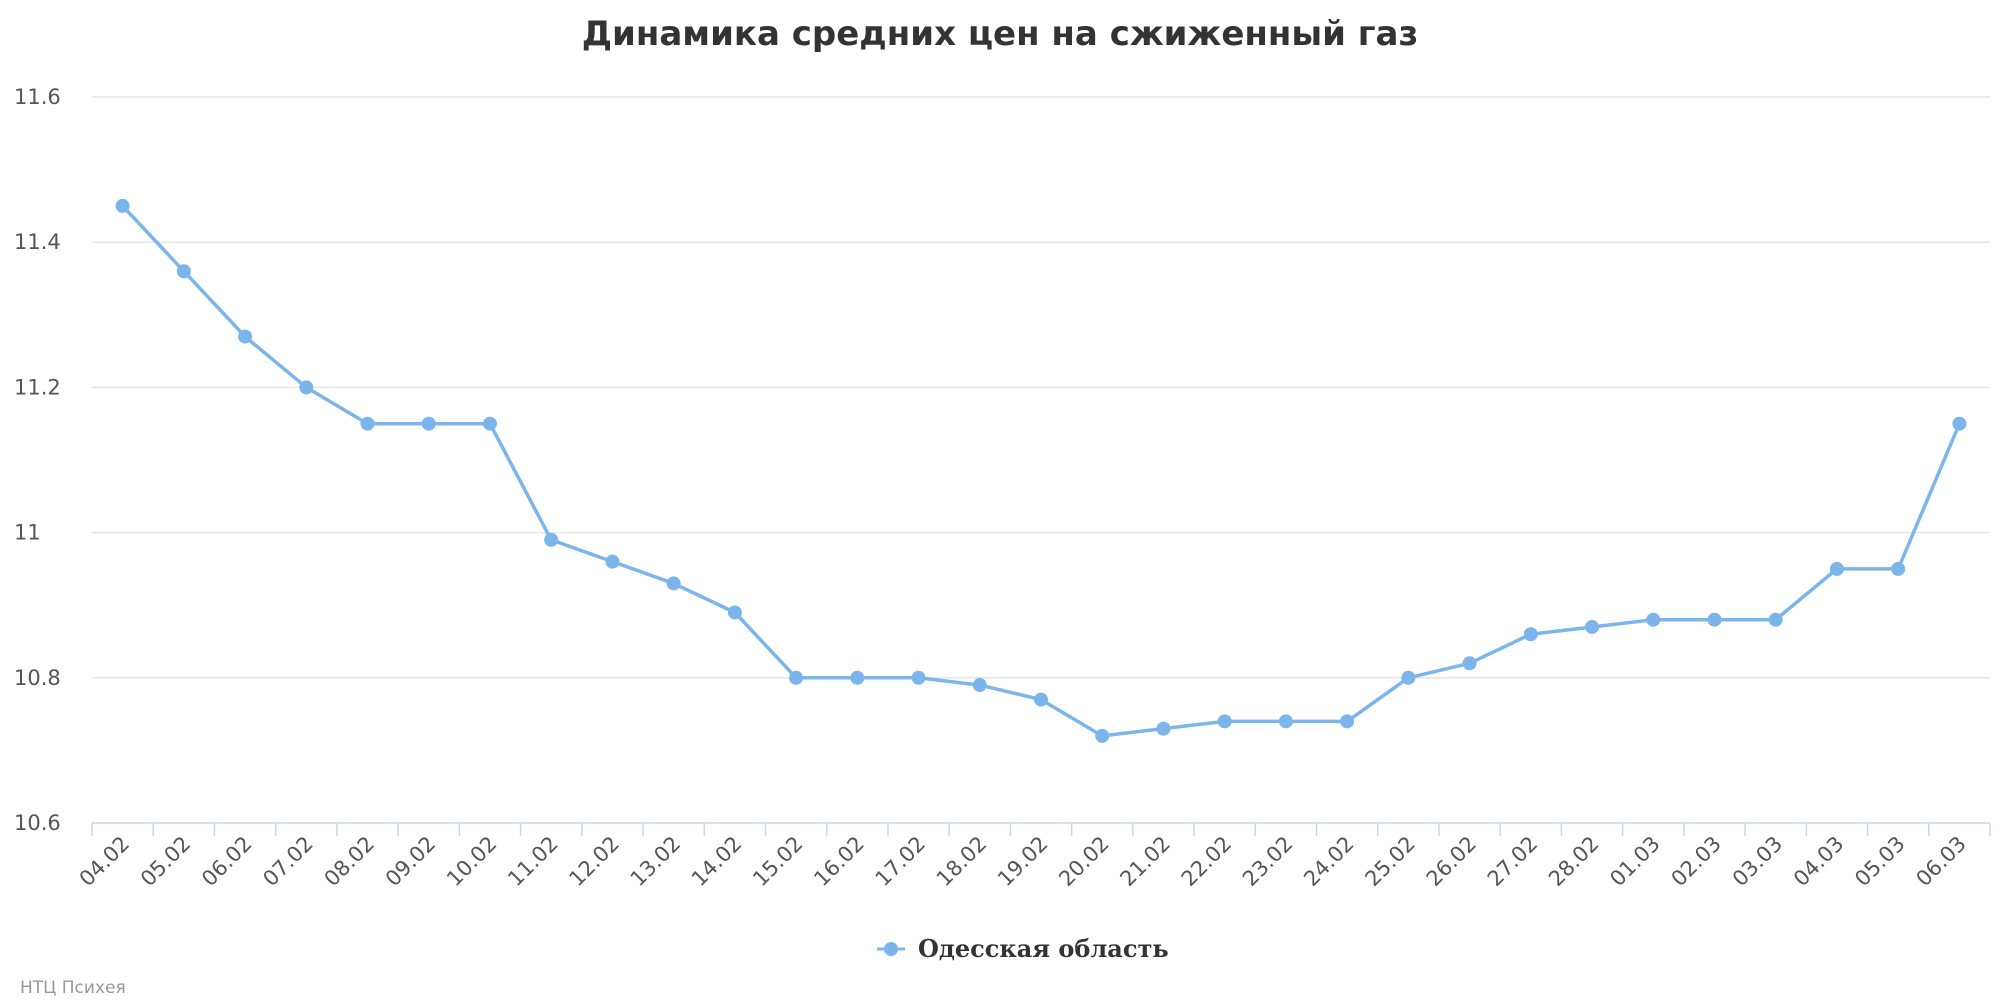 Image resolution: width=2000 pixels, height=1000 pixels. I want to click on x-tick-label: 20.02, so click(1083, 861).